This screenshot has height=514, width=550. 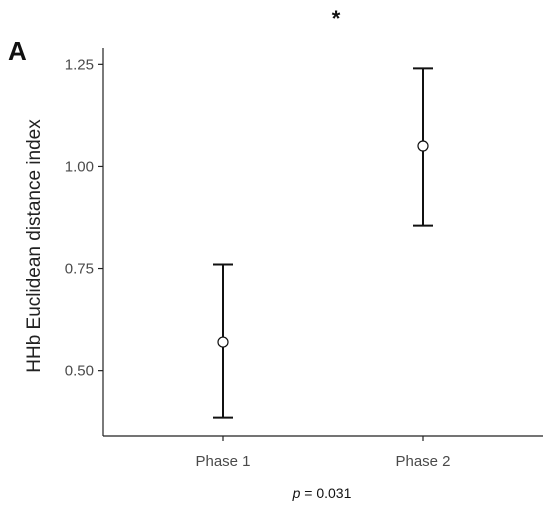 What do you see at coordinates (323, 453) in the screenshot?
I see `x-ticks: Phase 1 Phase 2` at bounding box center [323, 453].